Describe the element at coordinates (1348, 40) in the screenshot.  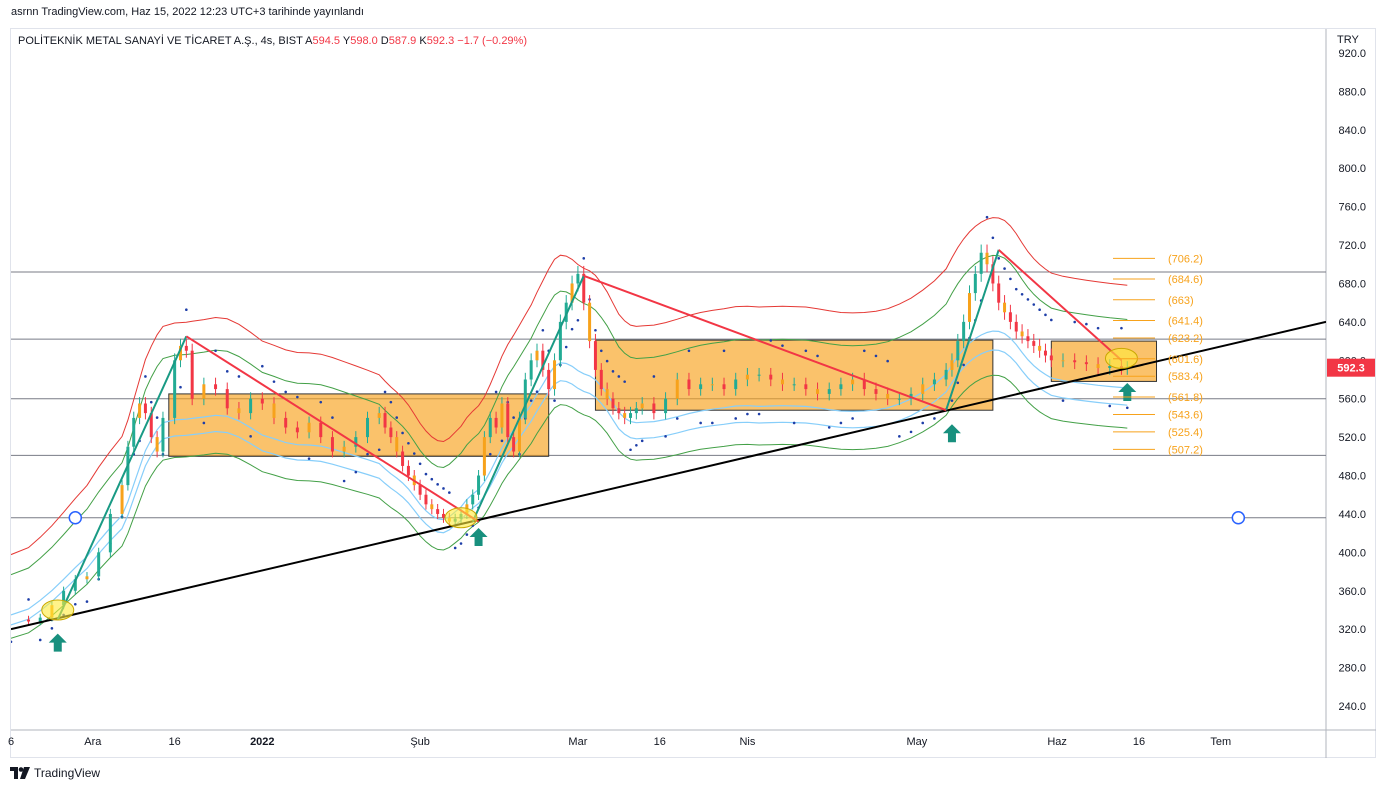
I see `currency-label: TRY` at that location.